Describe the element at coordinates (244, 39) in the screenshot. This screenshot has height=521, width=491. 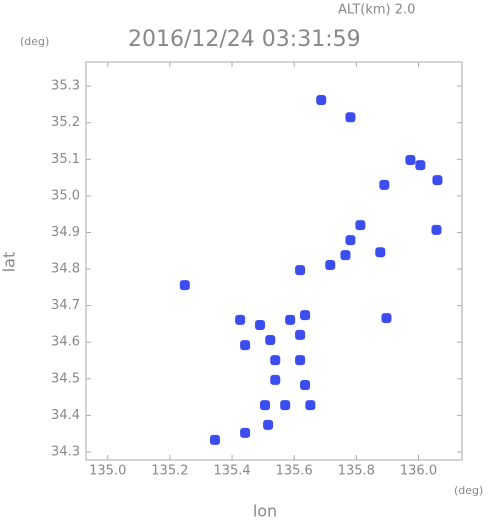
I see `chart-title: 2016/12/24 03:31:59` at that location.